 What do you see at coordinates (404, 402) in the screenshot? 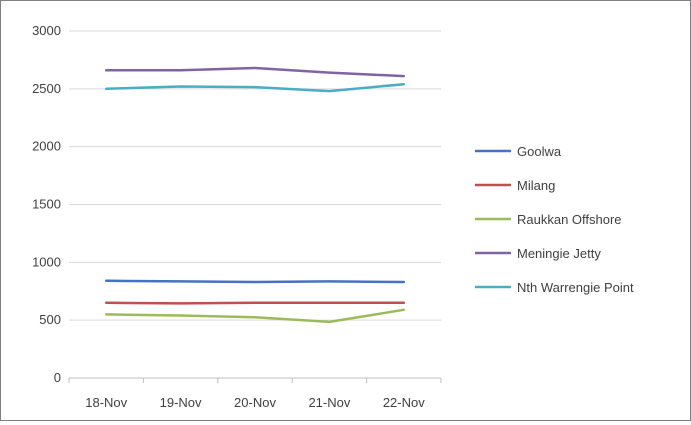
I see `x-tick-label: 22-Nov` at bounding box center [404, 402].